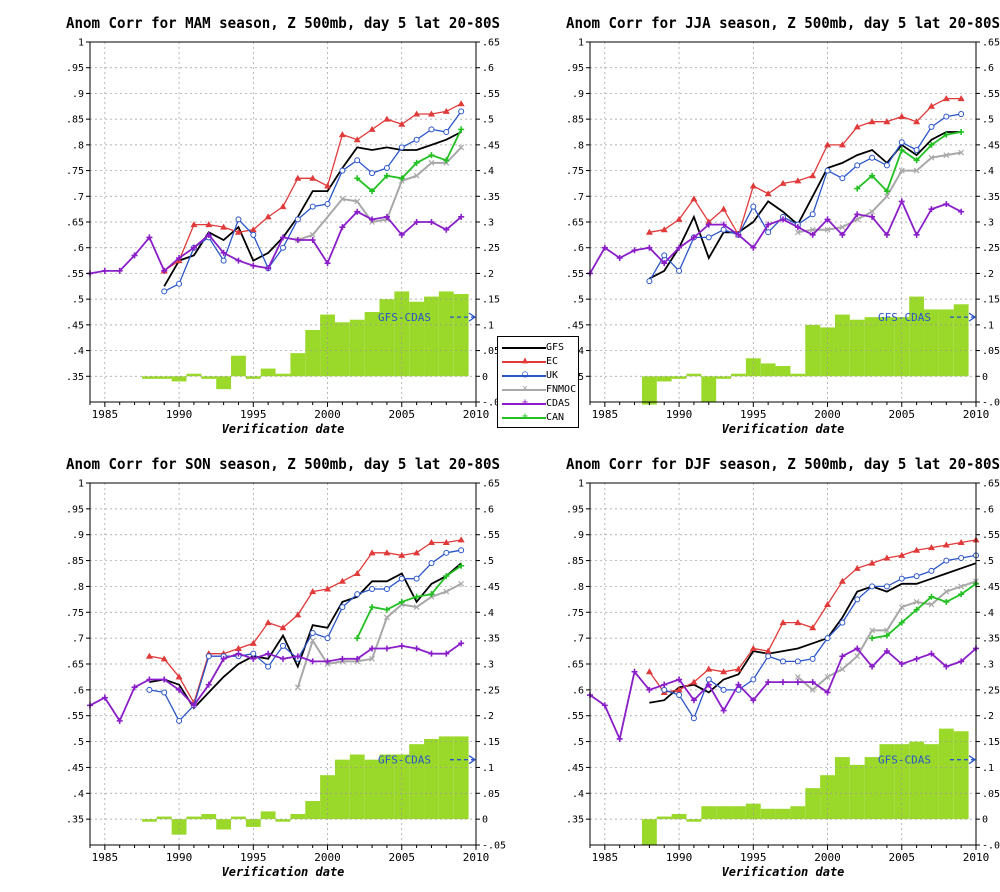 This screenshot has height=892, width=1000. What do you see at coordinates (575, 820) in the screenshot?
I see `ytick-label: .35` at bounding box center [575, 820].